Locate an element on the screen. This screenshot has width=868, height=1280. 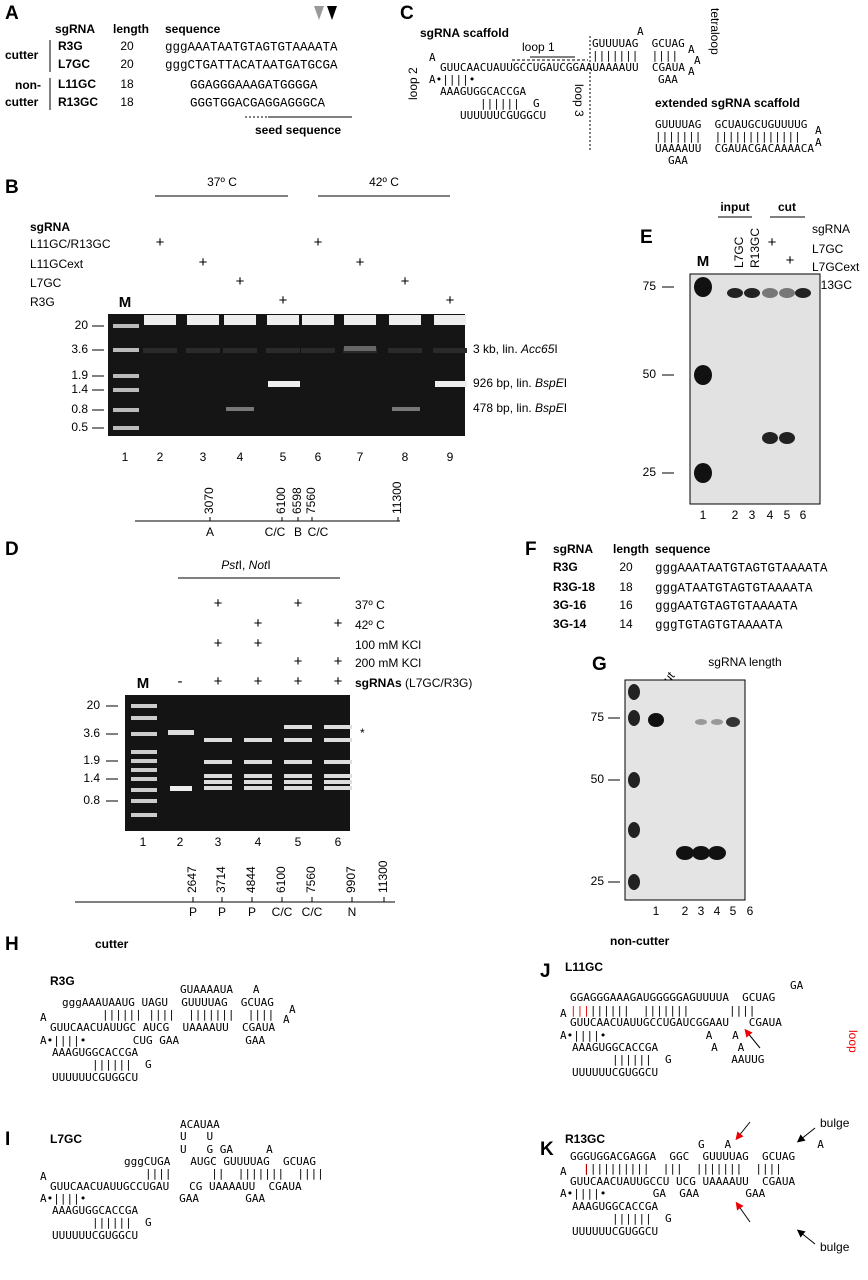
header: sgRNA is located at coordinates (573, 549).